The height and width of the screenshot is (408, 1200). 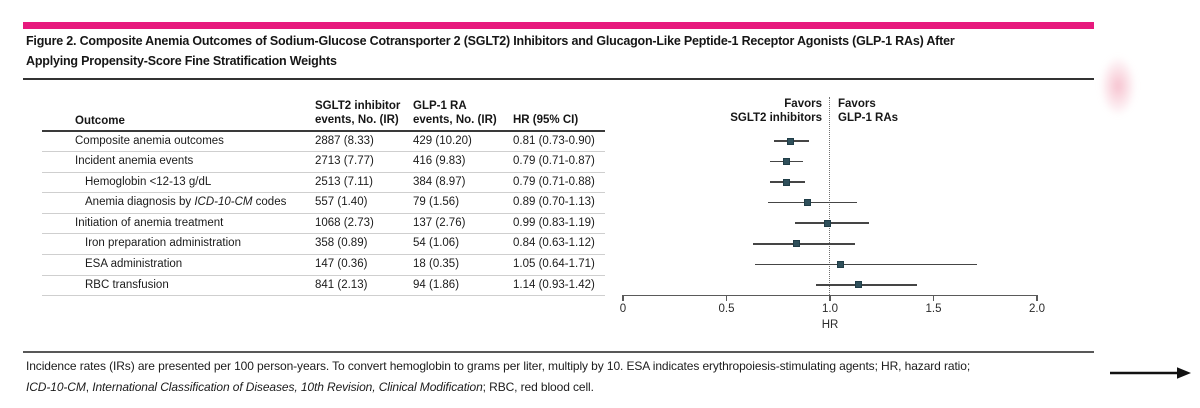 I want to click on sglt2-events-cell: 2887 (8.33), so click(x=344, y=140).